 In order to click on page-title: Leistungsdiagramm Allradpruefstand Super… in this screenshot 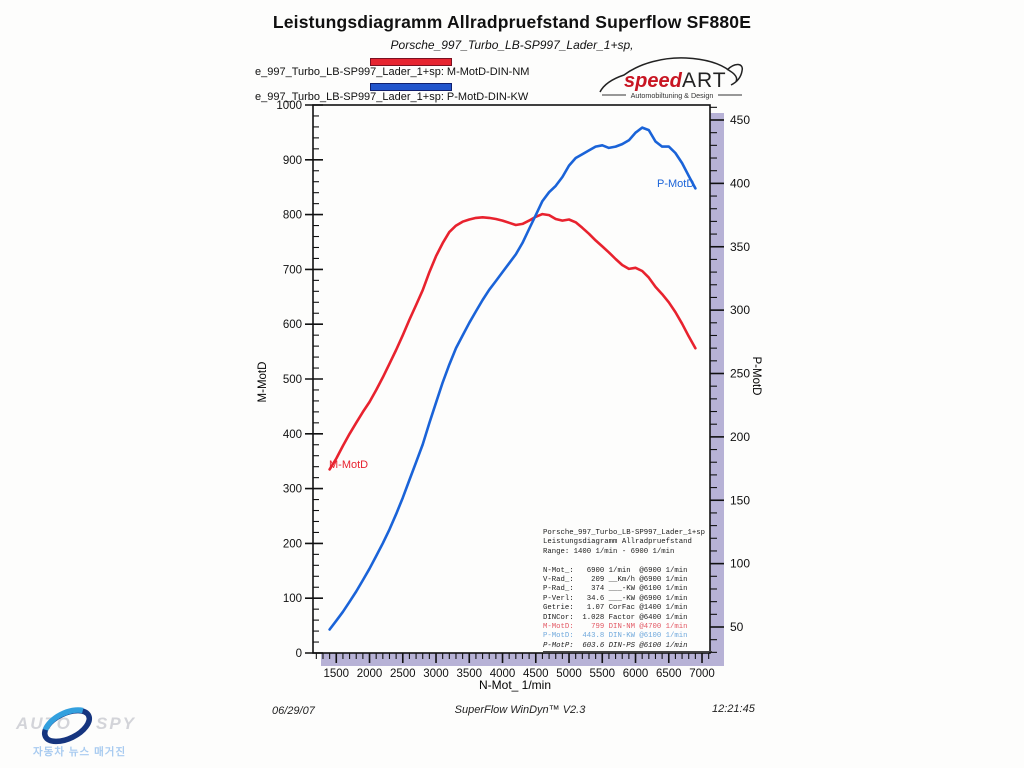, I will do `click(512, 22)`.